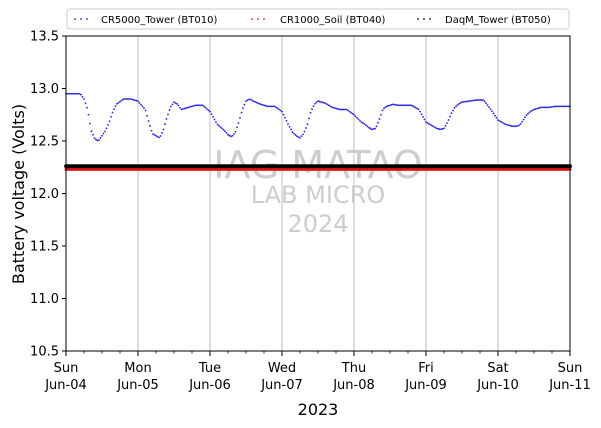  What do you see at coordinates (484, 20) in the screenshot?
I see `legend-item-daqm: DaqM_Tower (BT050)` at bounding box center [484, 20].